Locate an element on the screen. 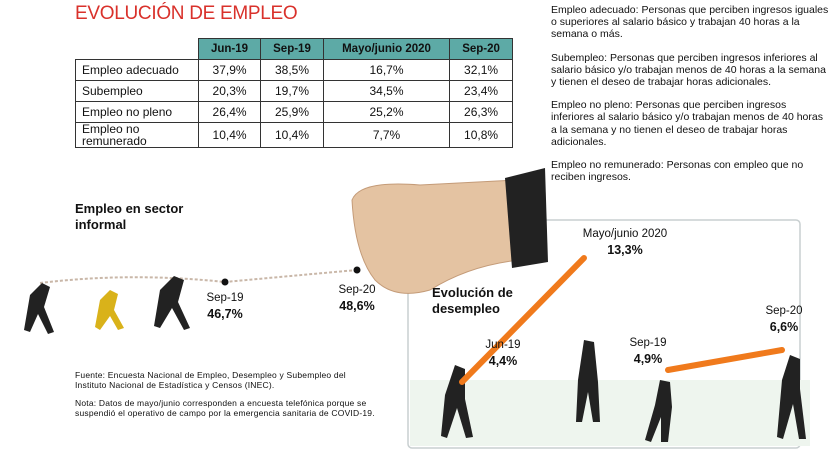  column-header: Jun-19 is located at coordinates (229, 49).